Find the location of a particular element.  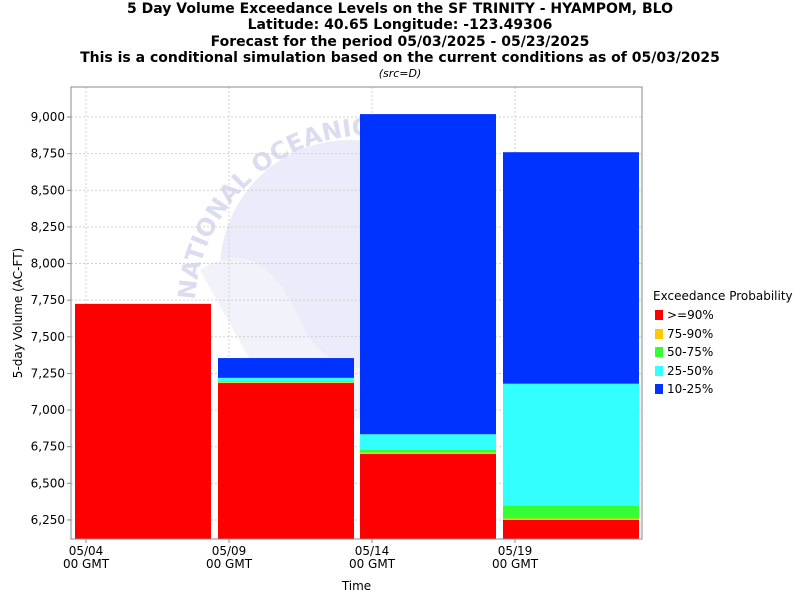

y-tick-label: 6,250 is located at coordinates (48, 520).